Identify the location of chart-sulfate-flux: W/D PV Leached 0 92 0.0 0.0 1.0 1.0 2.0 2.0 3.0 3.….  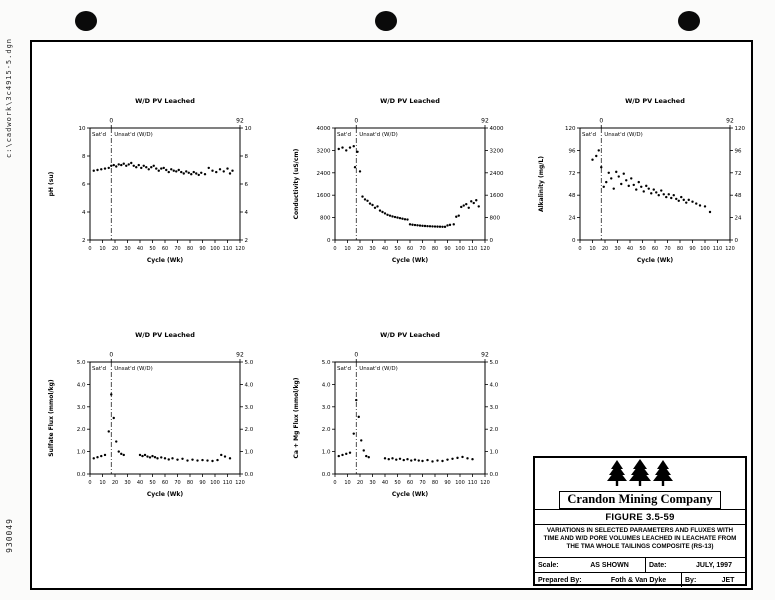
(151, 420).